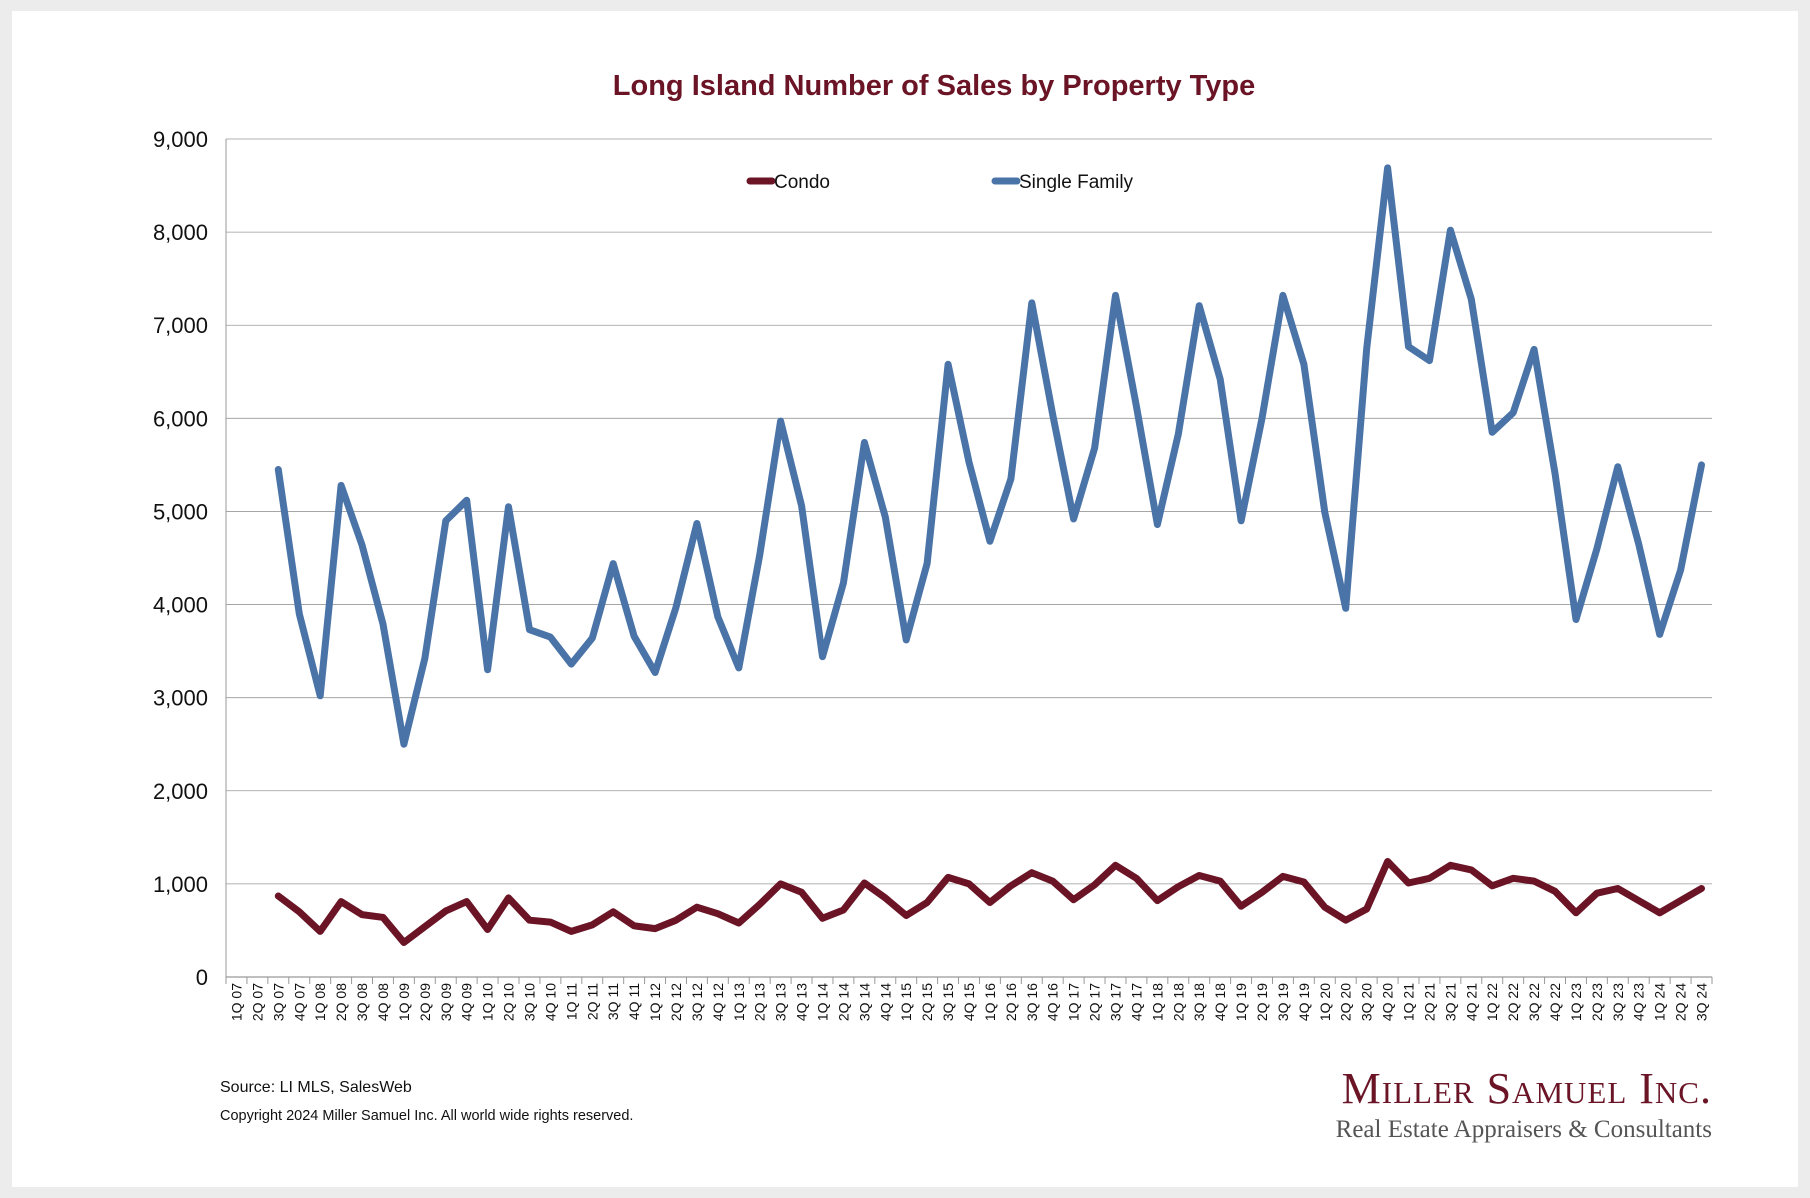 Image resolution: width=1810 pixels, height=1198 pixels. What do you see at coordinates (1639, 1002) in the screenshot?
I see `x-tick-label: 4Q 23` at bounding box center [1639, 1002].